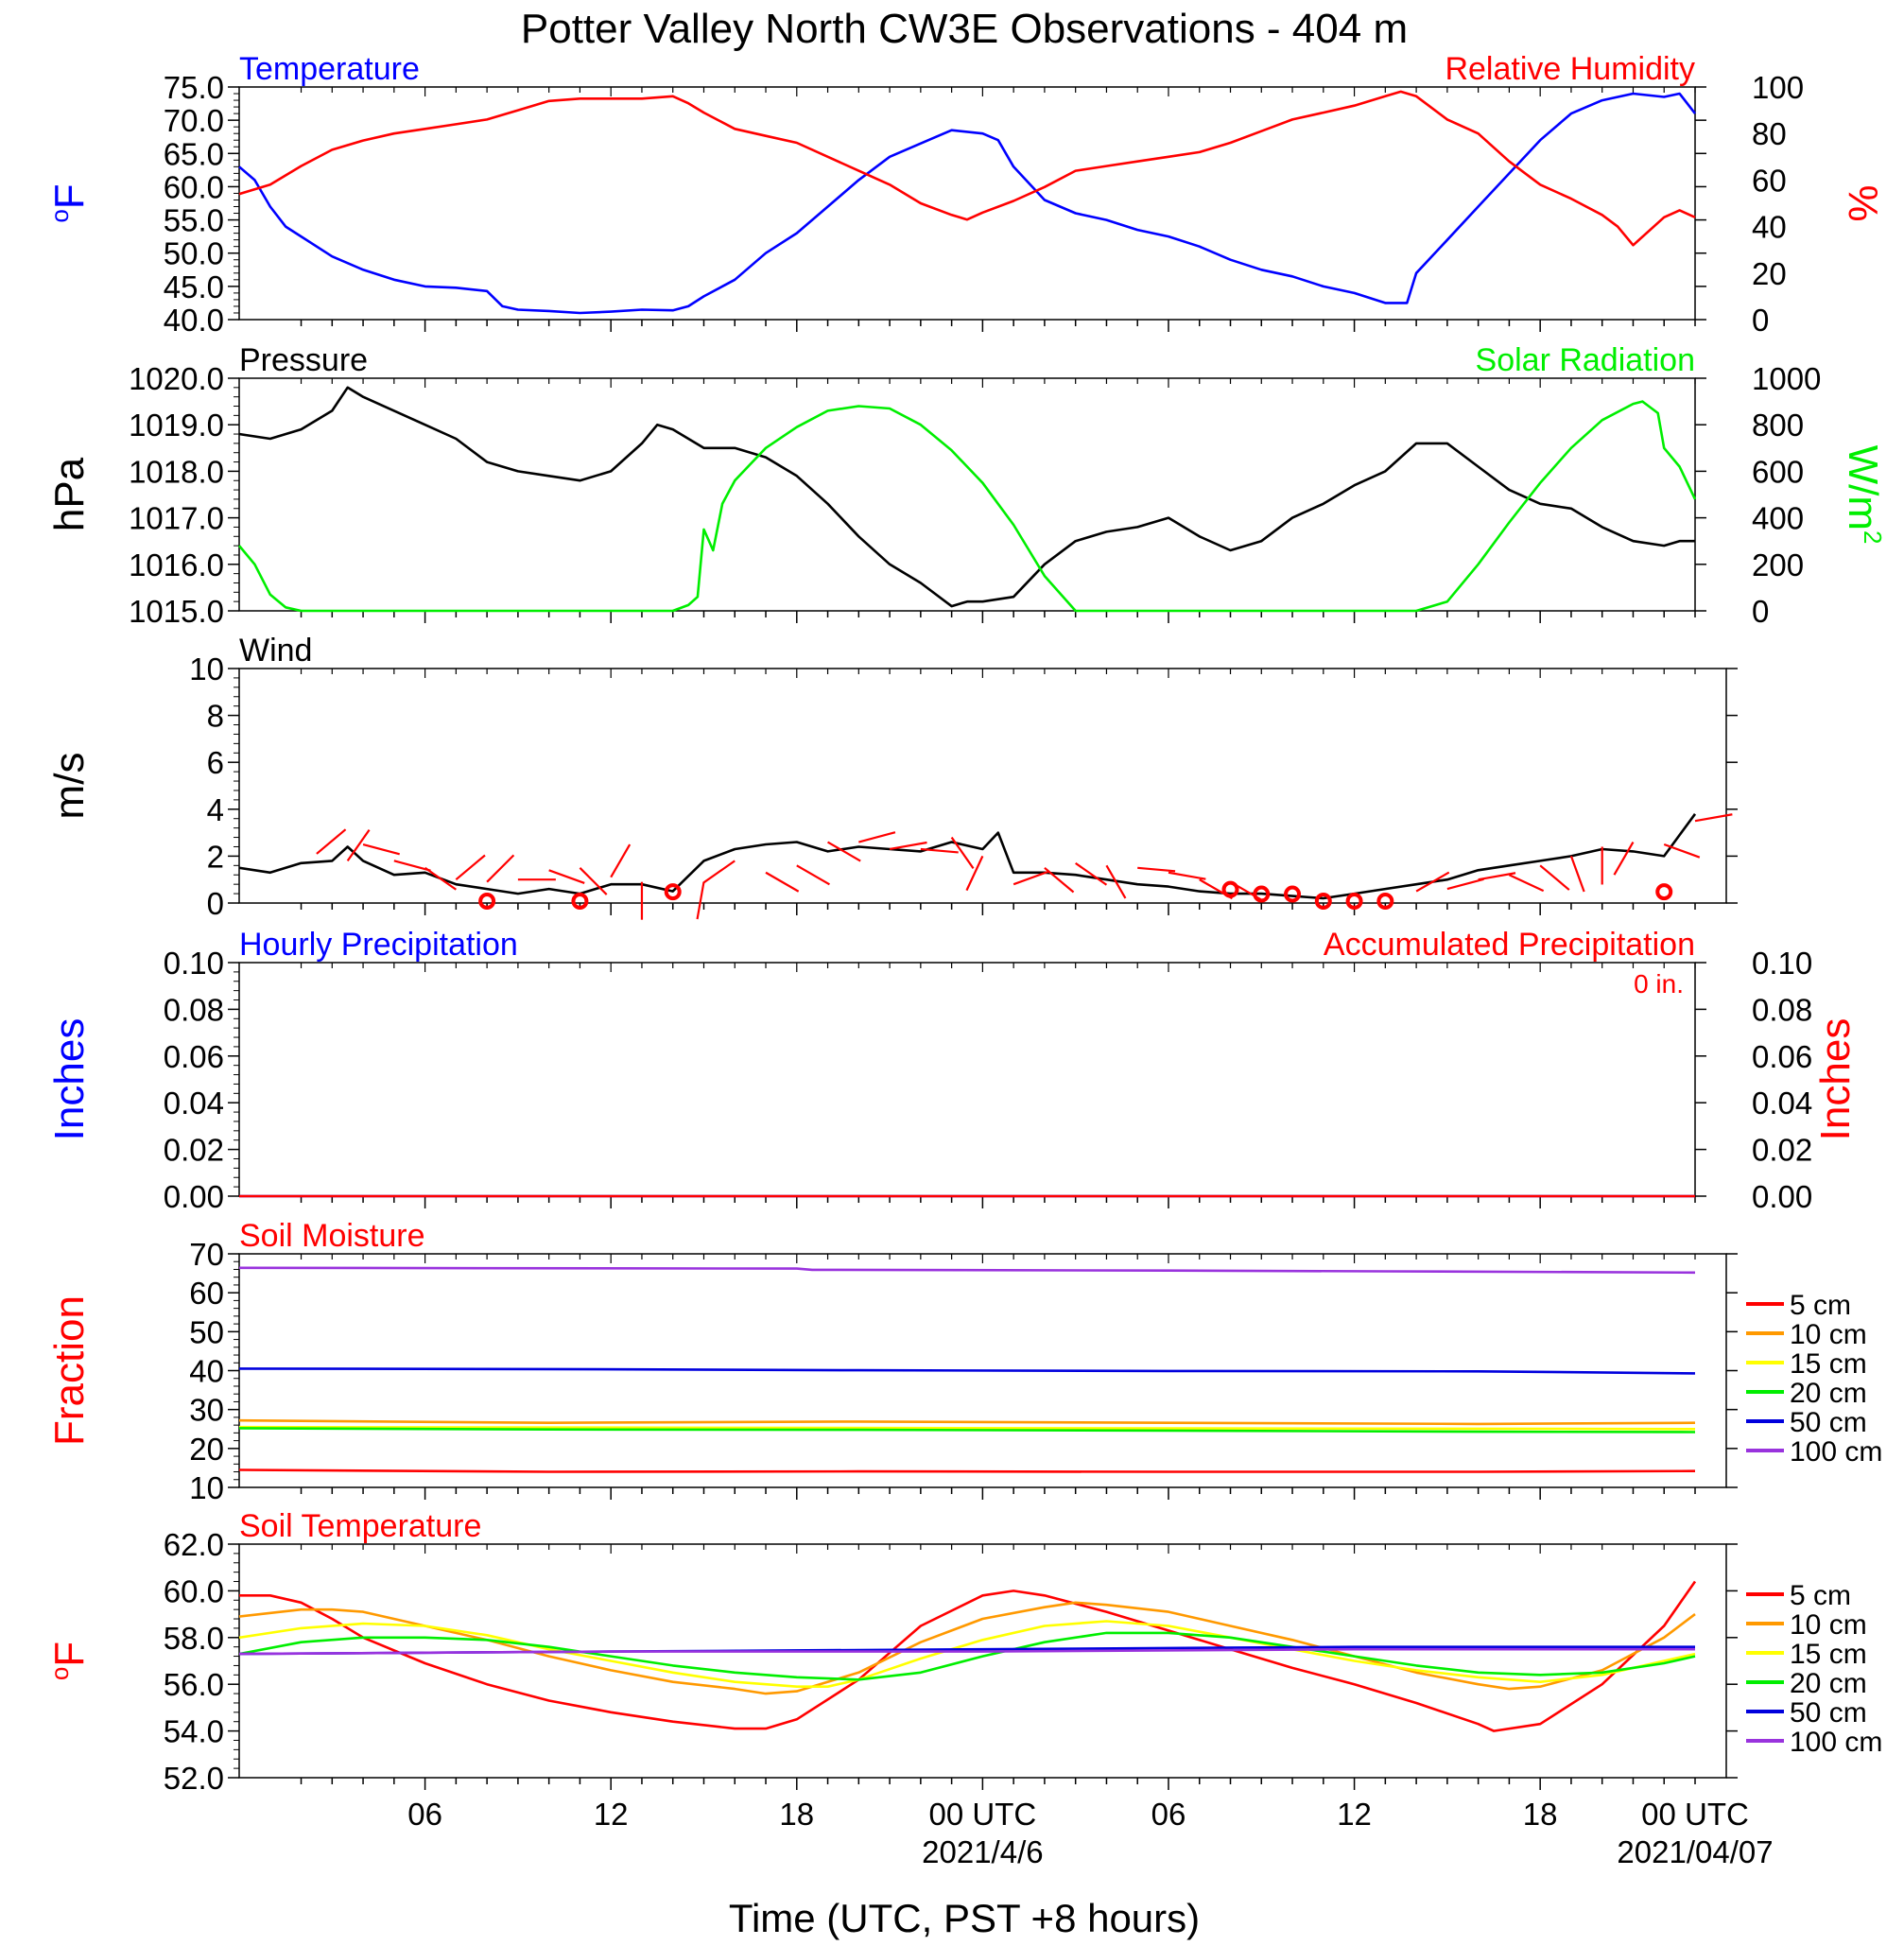 The width and height of the screenshot is (1904, 1946). What do you see at coordinates (967, 1371) in the screenshot?
I see `series-50-cm` at bounding box center [967, 1371].